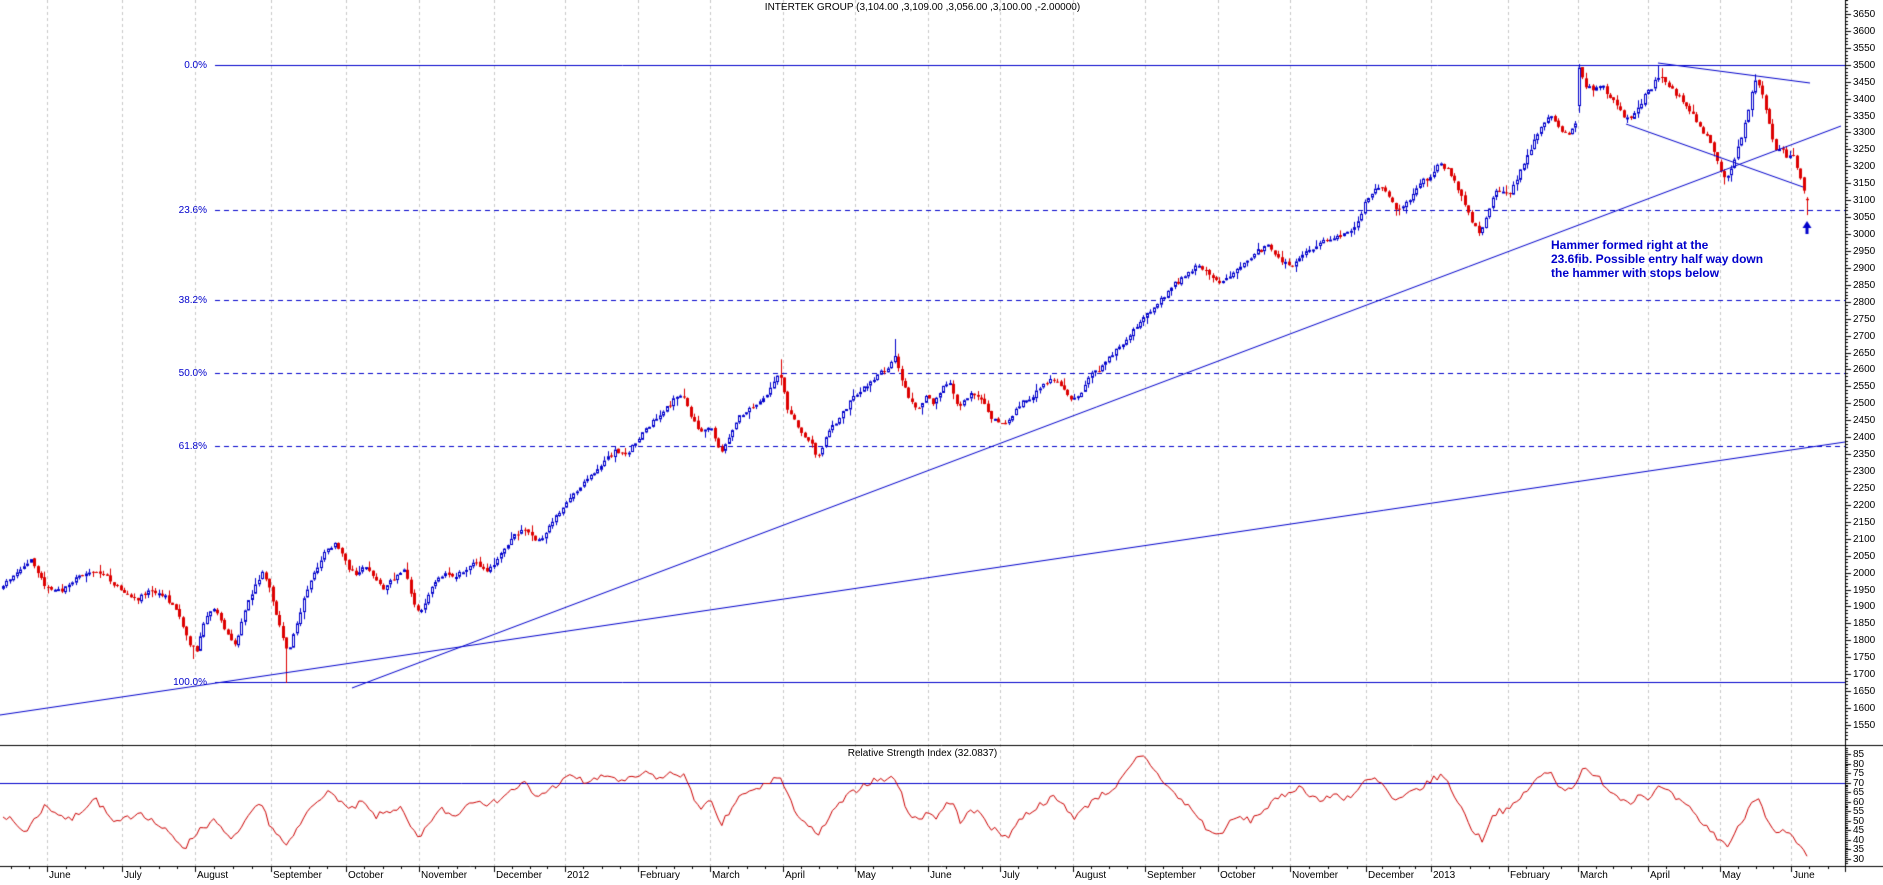 Image resolution: width=1883 pixels, height=885 pixels. What do you see at coordinates (1864, 116) in the screenshot?
I see `price-axis-label: 3350` at bounding box center [1864, 116].